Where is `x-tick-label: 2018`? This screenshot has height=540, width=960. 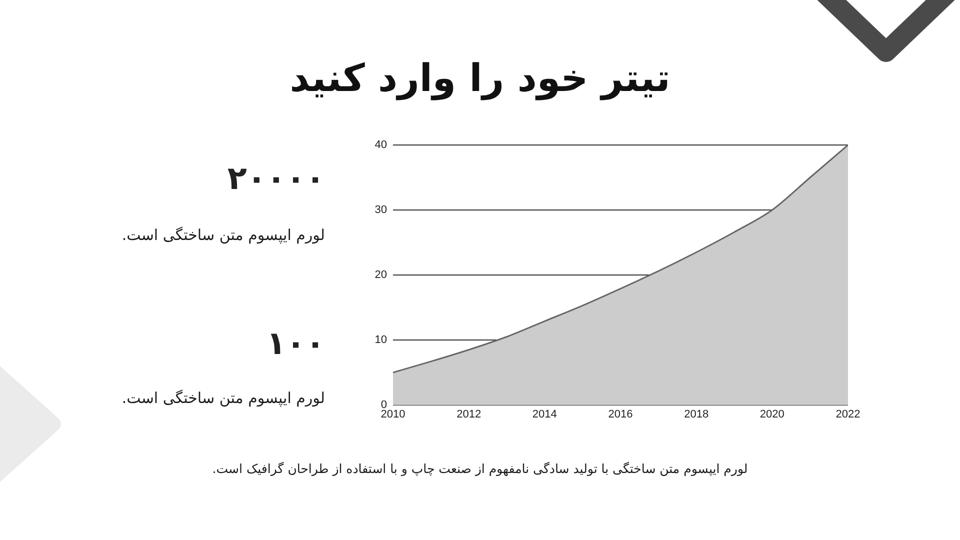 x-tick-label: 2018 is located at coordinates (696, 414).